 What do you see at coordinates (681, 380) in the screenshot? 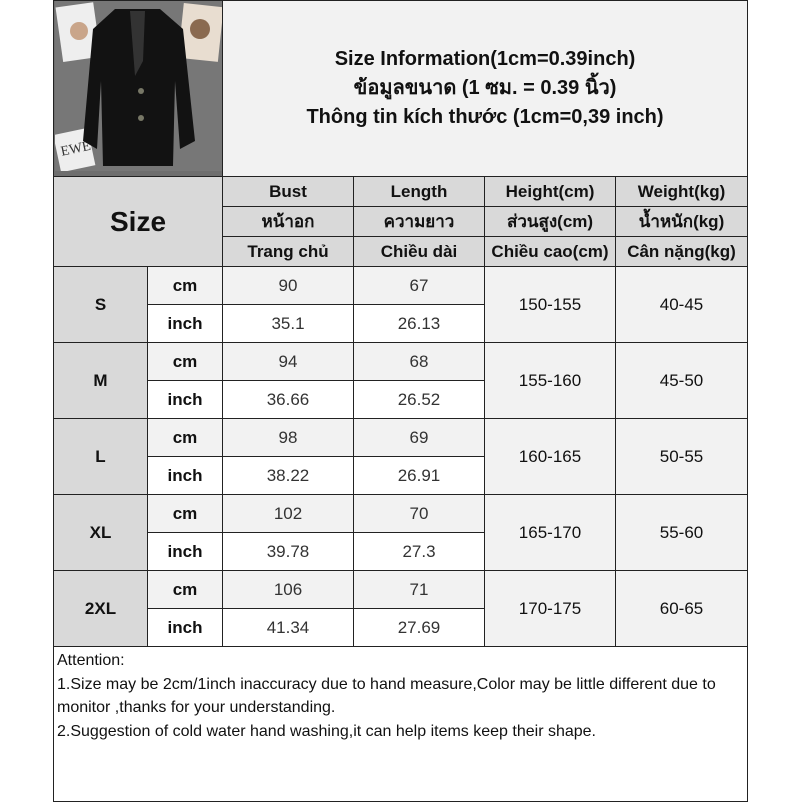
I see `weight-range: 45-50` at bounding box center [681, 380].